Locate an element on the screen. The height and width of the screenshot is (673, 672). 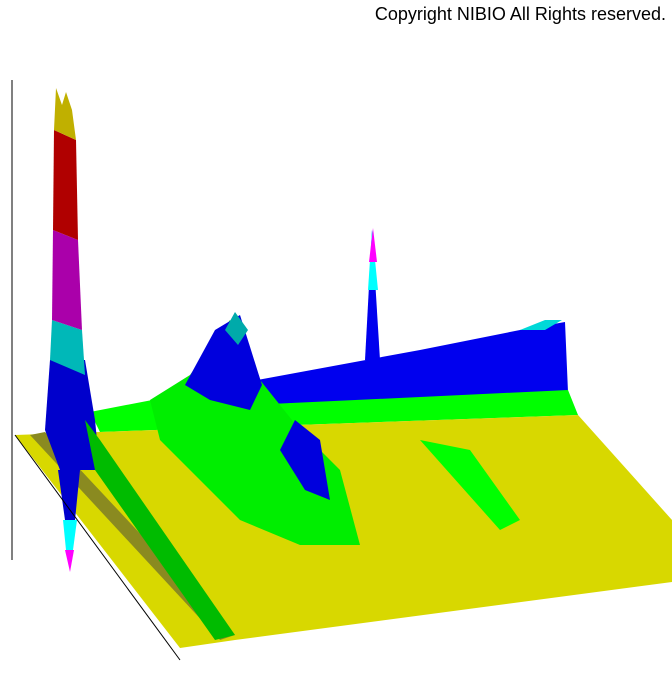
left-dip-cyan is located at coordinates (70, 535).